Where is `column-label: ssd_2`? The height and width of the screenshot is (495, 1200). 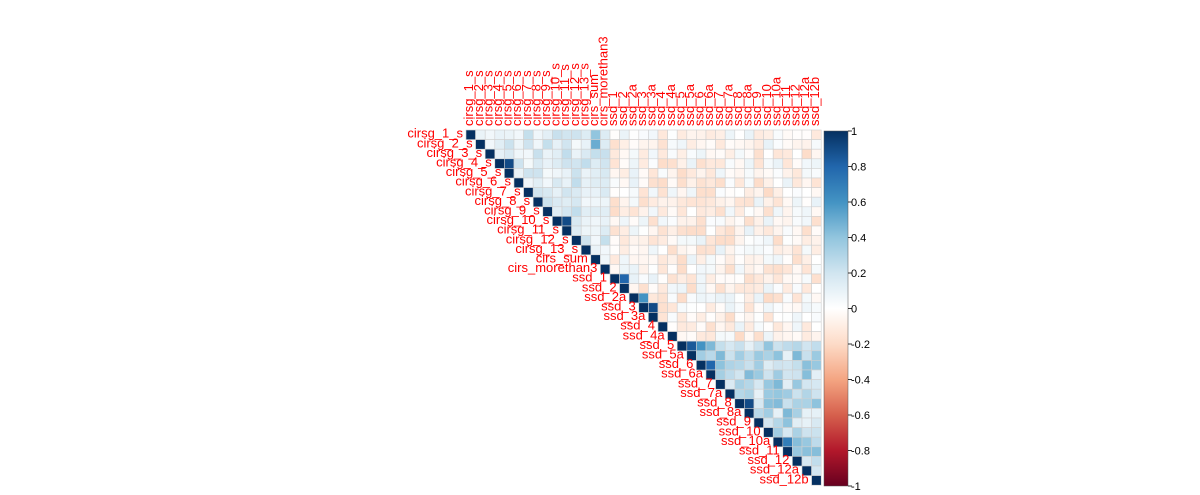 column-label: ssd_2 is located at coordinates (622, 108).